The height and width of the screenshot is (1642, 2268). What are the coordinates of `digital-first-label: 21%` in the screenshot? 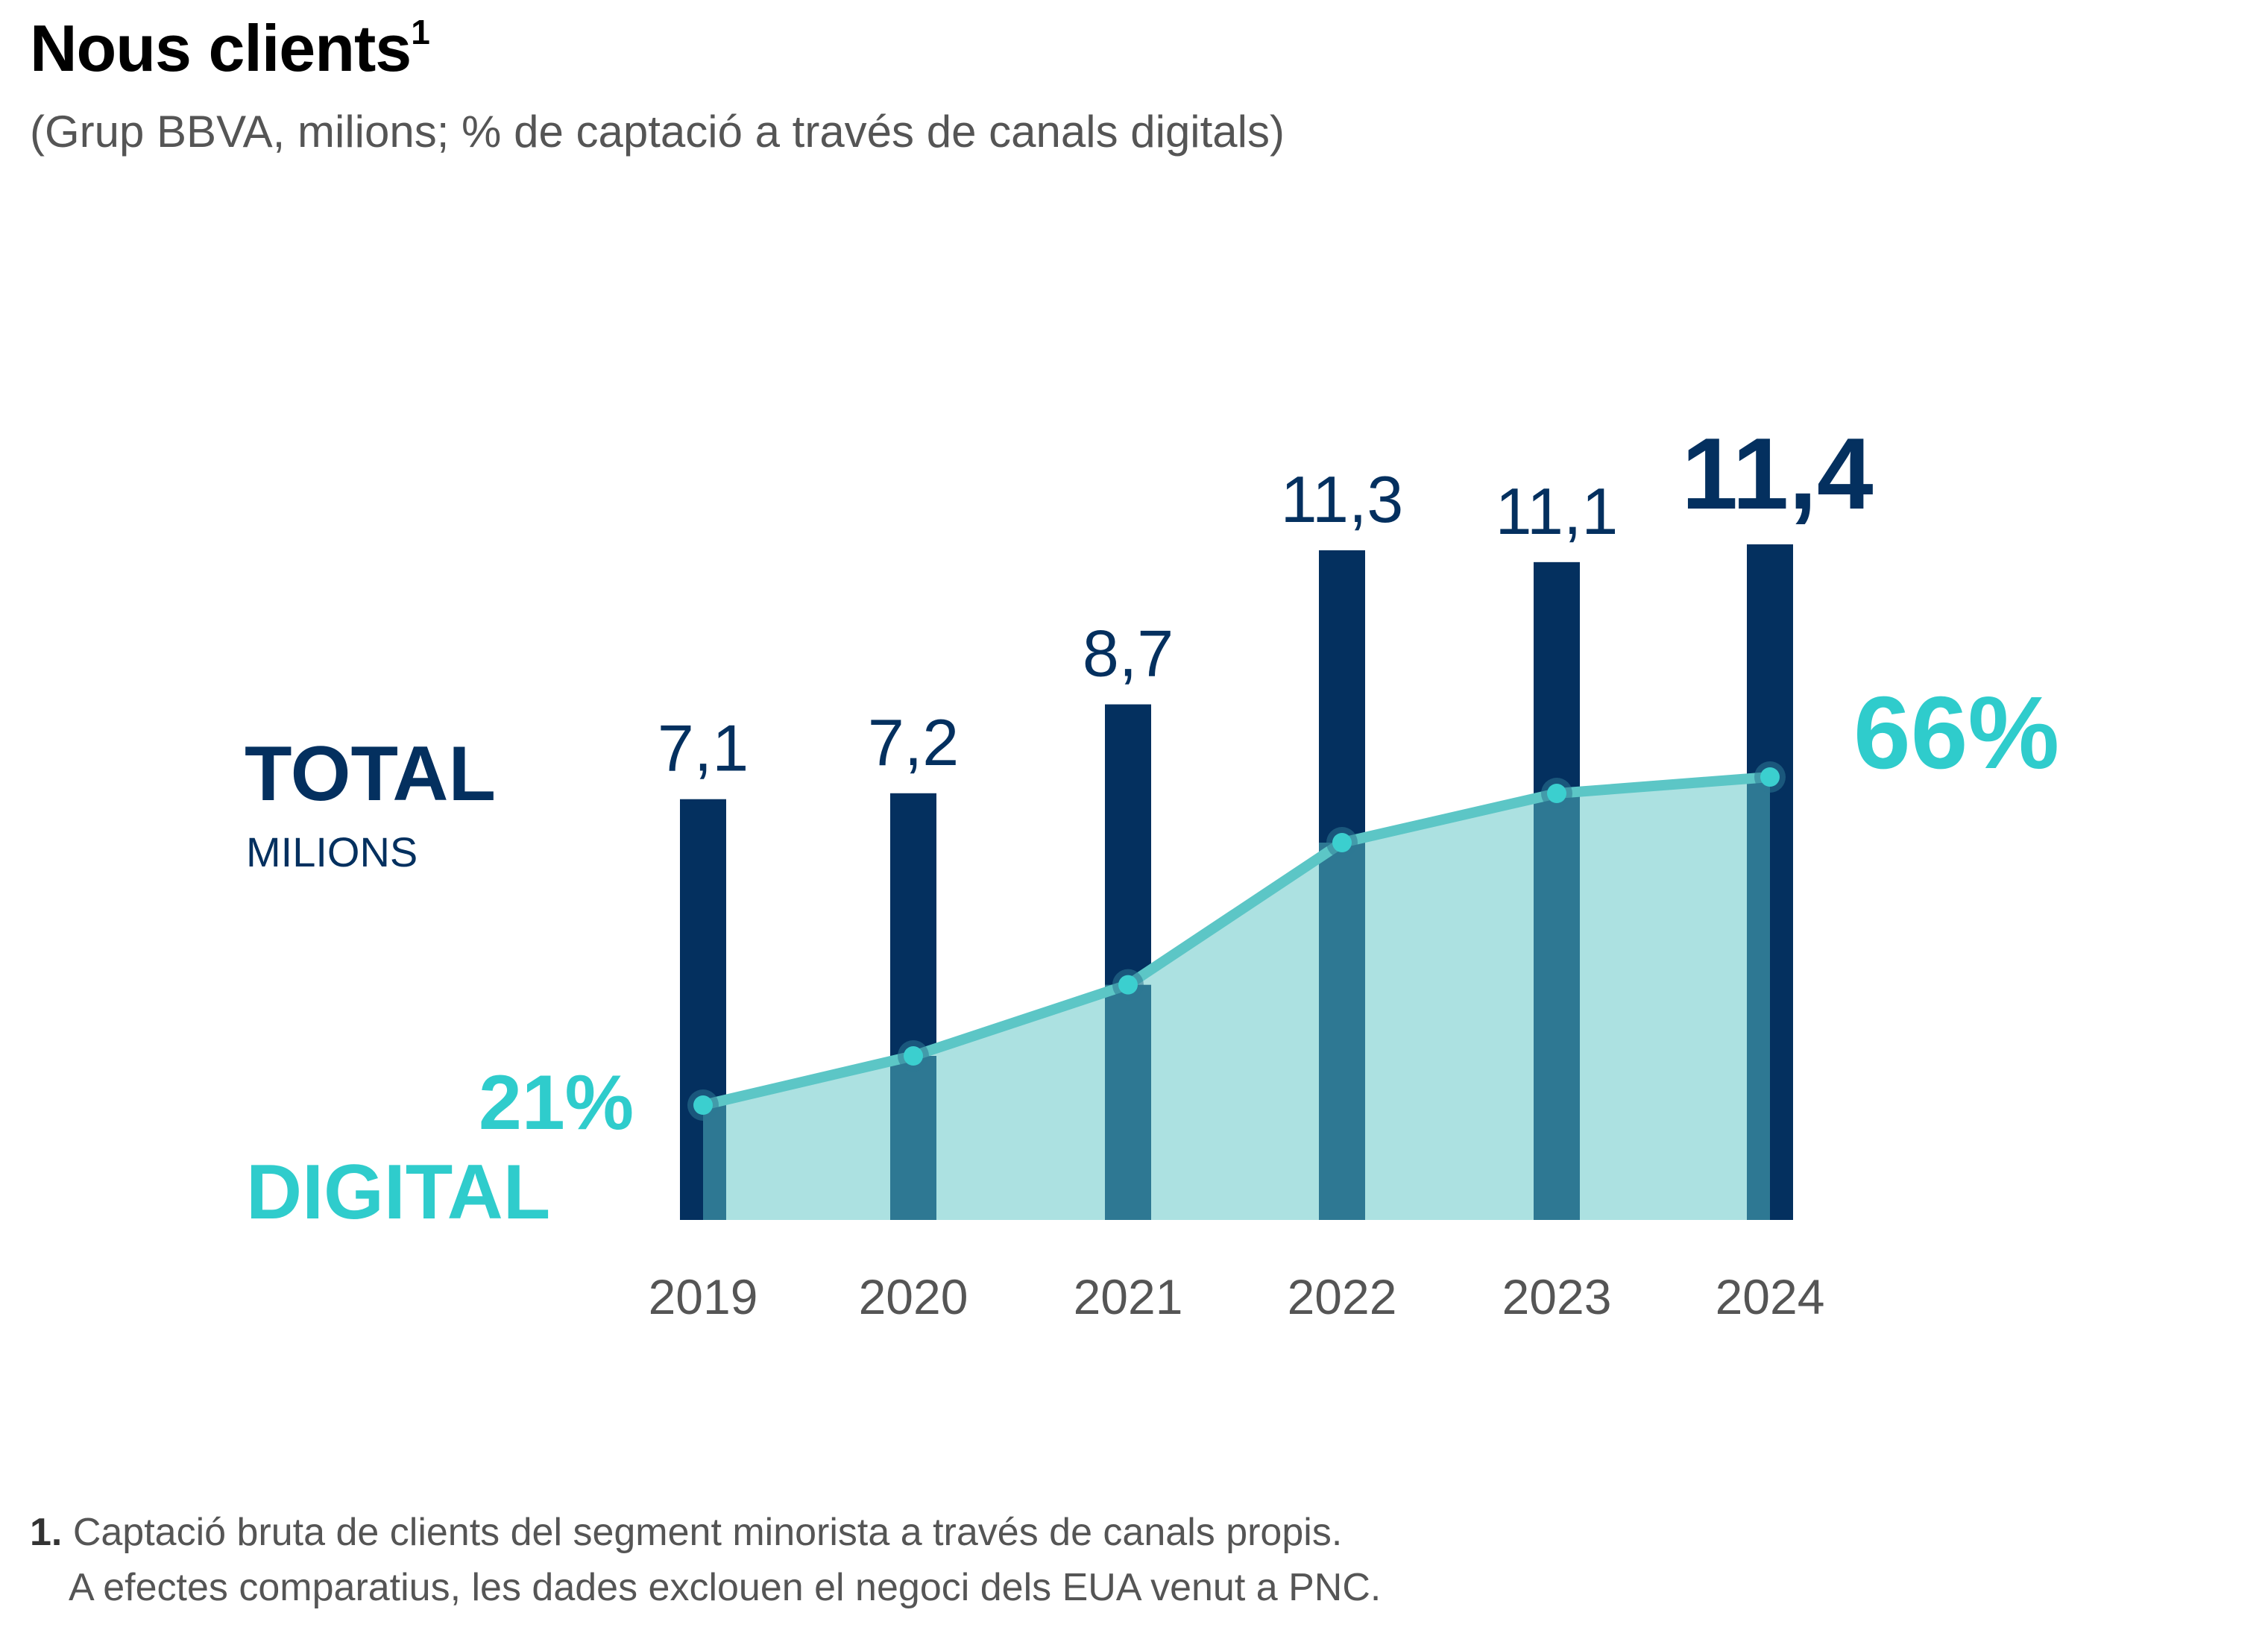 It's located at (556, 1103).